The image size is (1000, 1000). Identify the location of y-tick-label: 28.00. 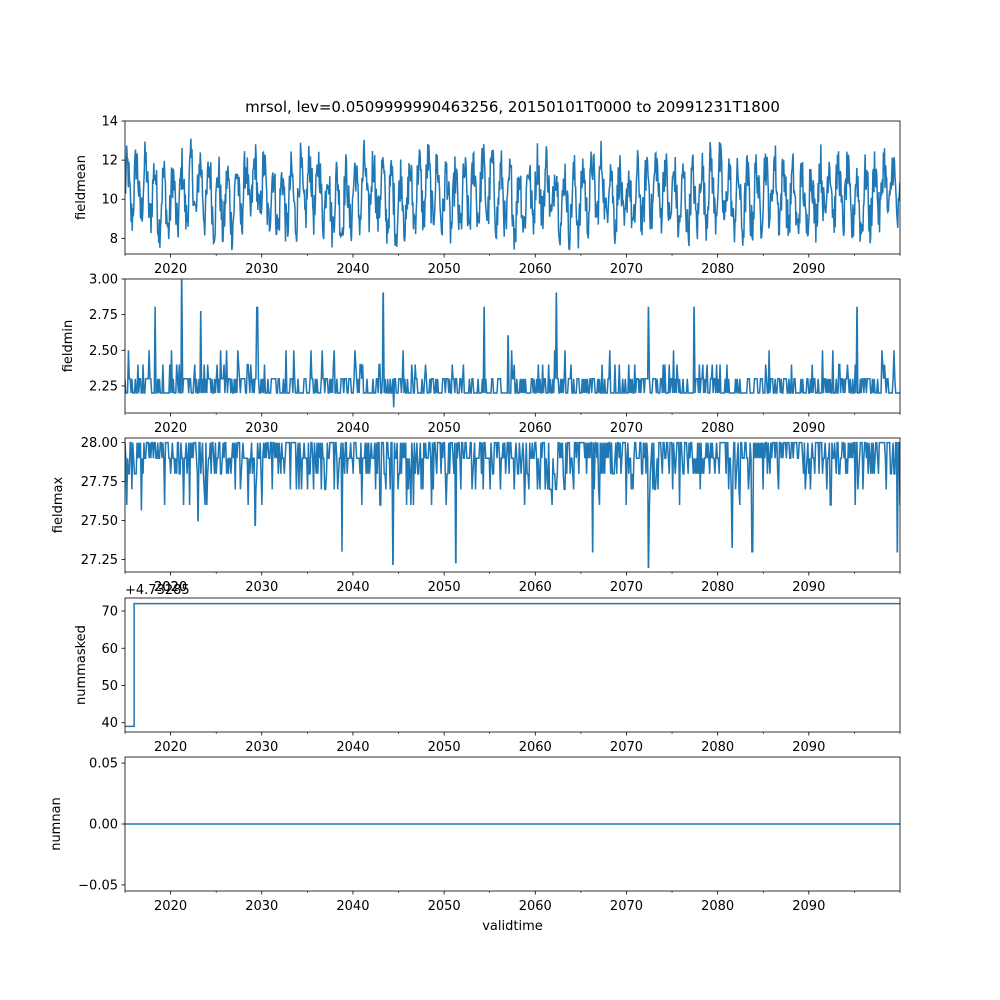
(99, 443).